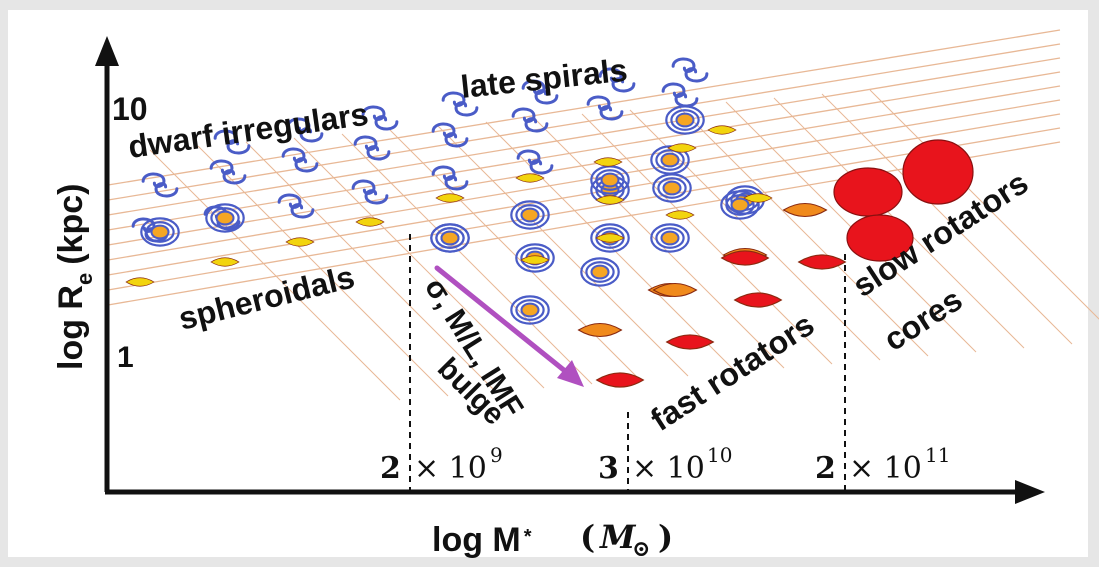  I want to click on y-axis-arrowhead, so click(107, 51).